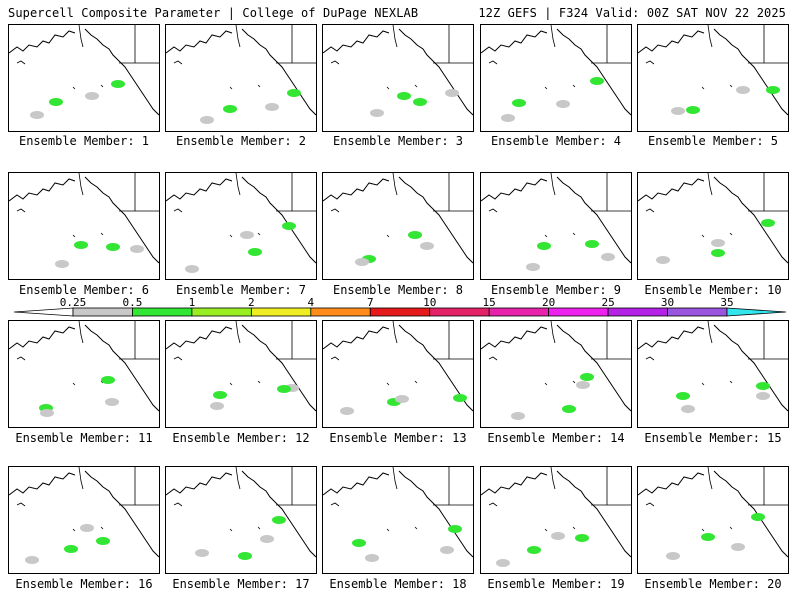 This screenshot has width=800, height=600. Describe the element at coordinates (132, 302) in the screenshot. I see `colorbar-tick-label: 0.5` at that location.